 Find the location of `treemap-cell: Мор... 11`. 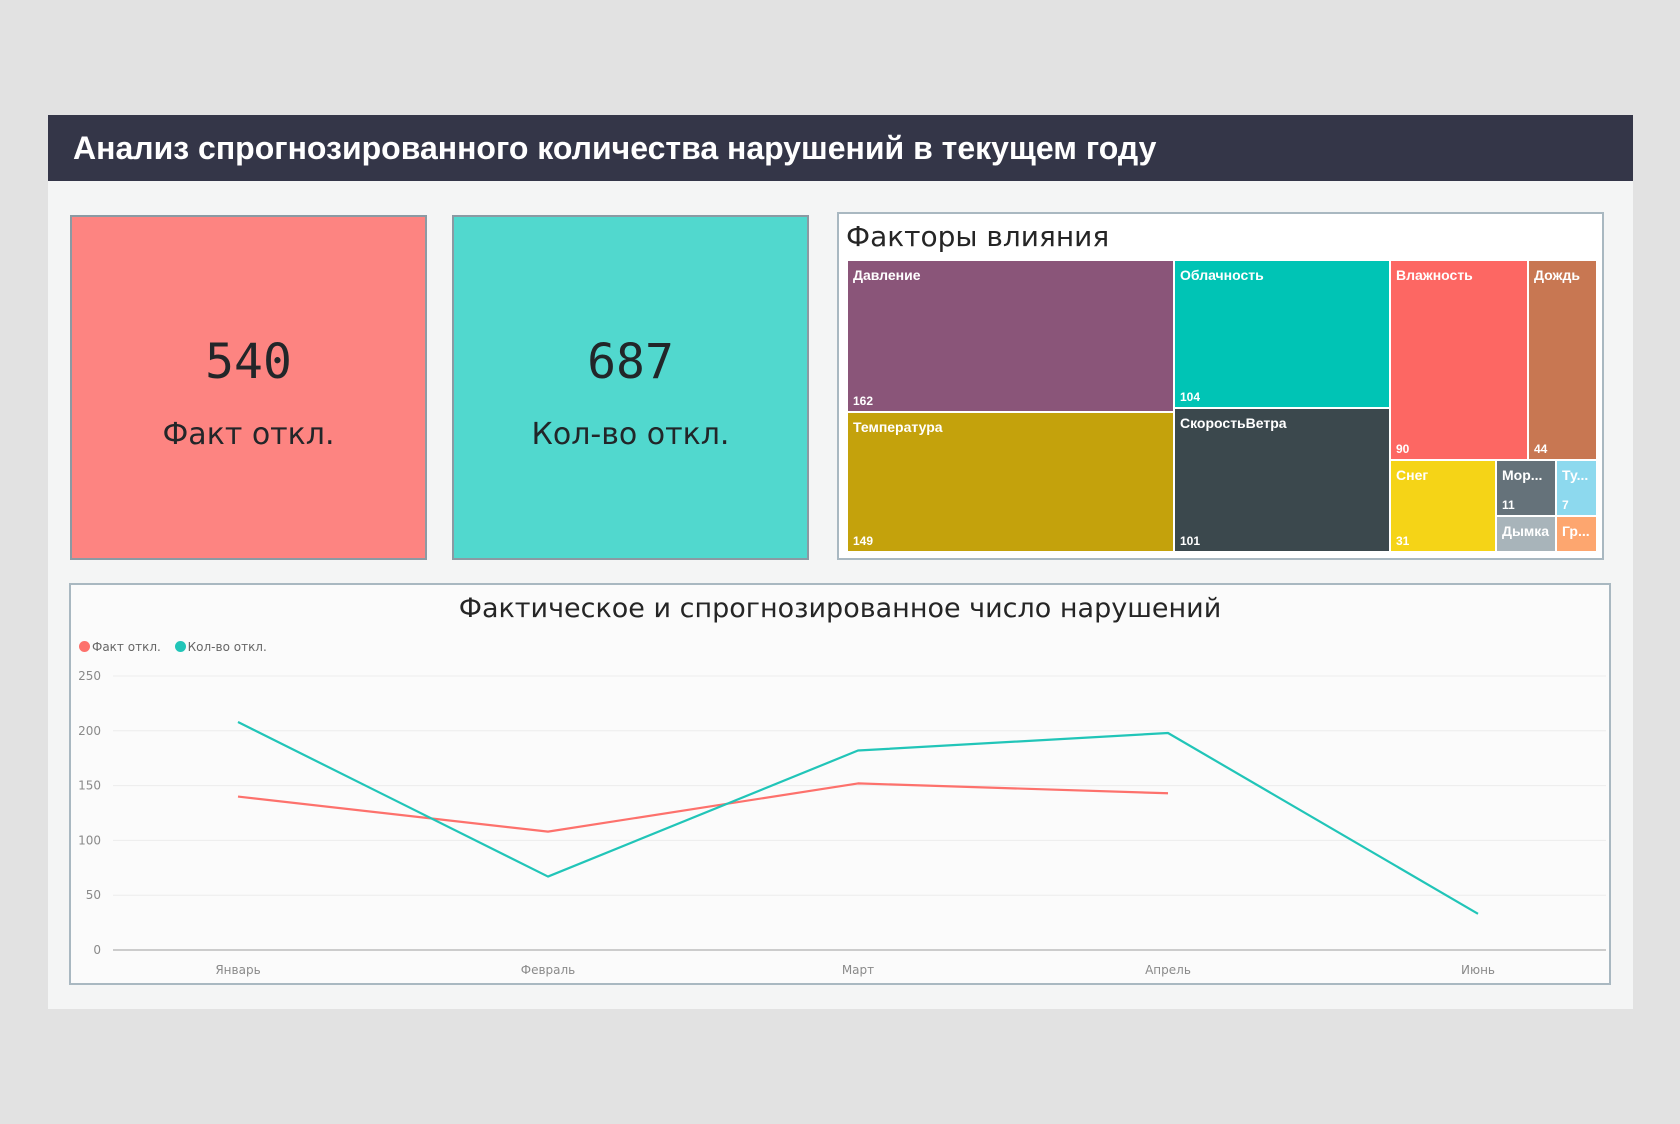

treemap-cell: Мор... 11 is located at coordinates (1526, 488).